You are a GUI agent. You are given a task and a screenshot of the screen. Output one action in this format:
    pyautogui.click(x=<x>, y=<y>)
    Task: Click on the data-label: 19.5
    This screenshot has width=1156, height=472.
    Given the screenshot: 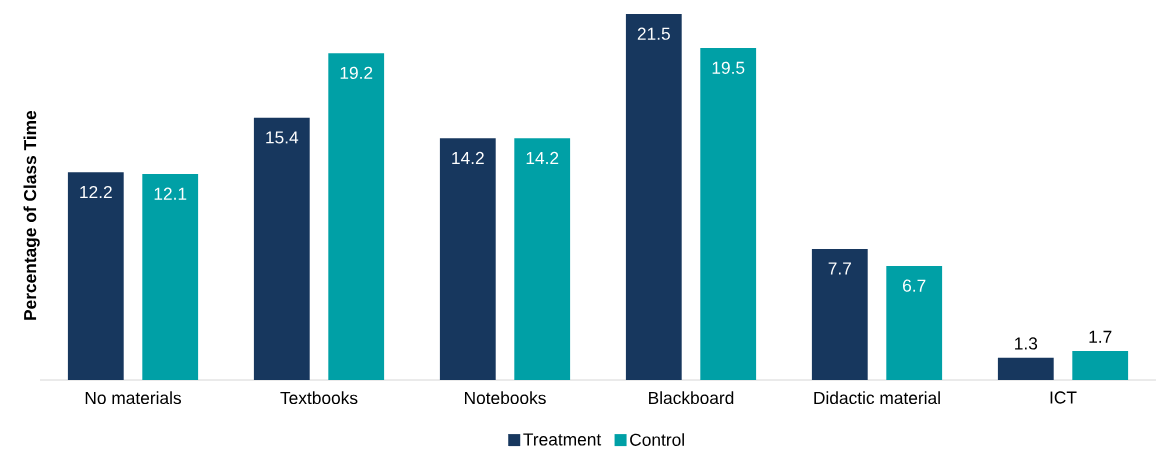 What is the action you would take?
    pyautogui.click(x=728, y=67)
    